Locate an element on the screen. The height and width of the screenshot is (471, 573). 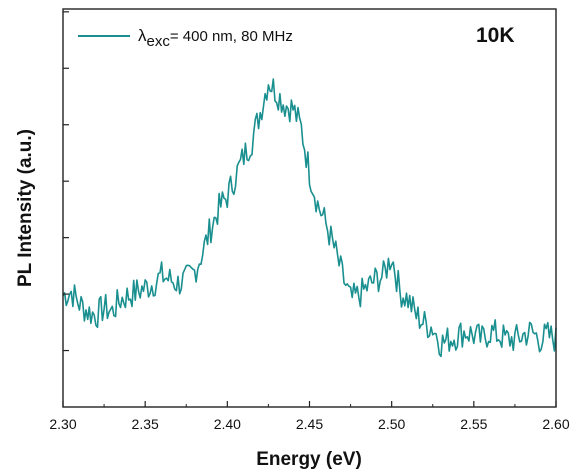
x-tick-label: 2.60 is located at coordinates (555, 424).